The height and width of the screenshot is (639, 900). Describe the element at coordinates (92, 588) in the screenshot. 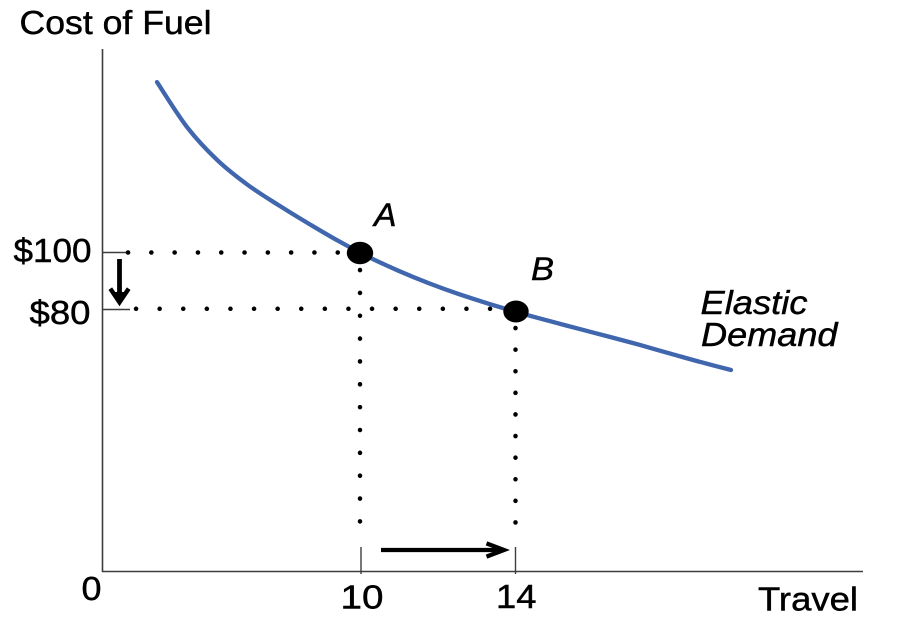

I see `svg-text: 0` at that location.